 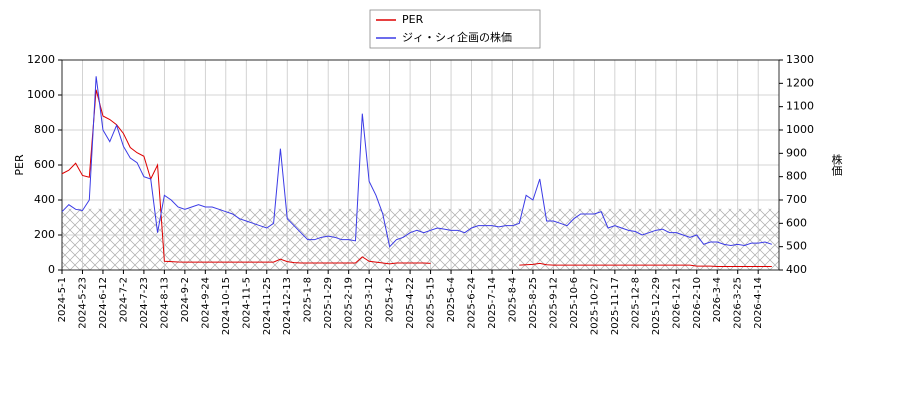 I want to click on x-tick-label: 2024-7-23, so click(x=144, y=303).